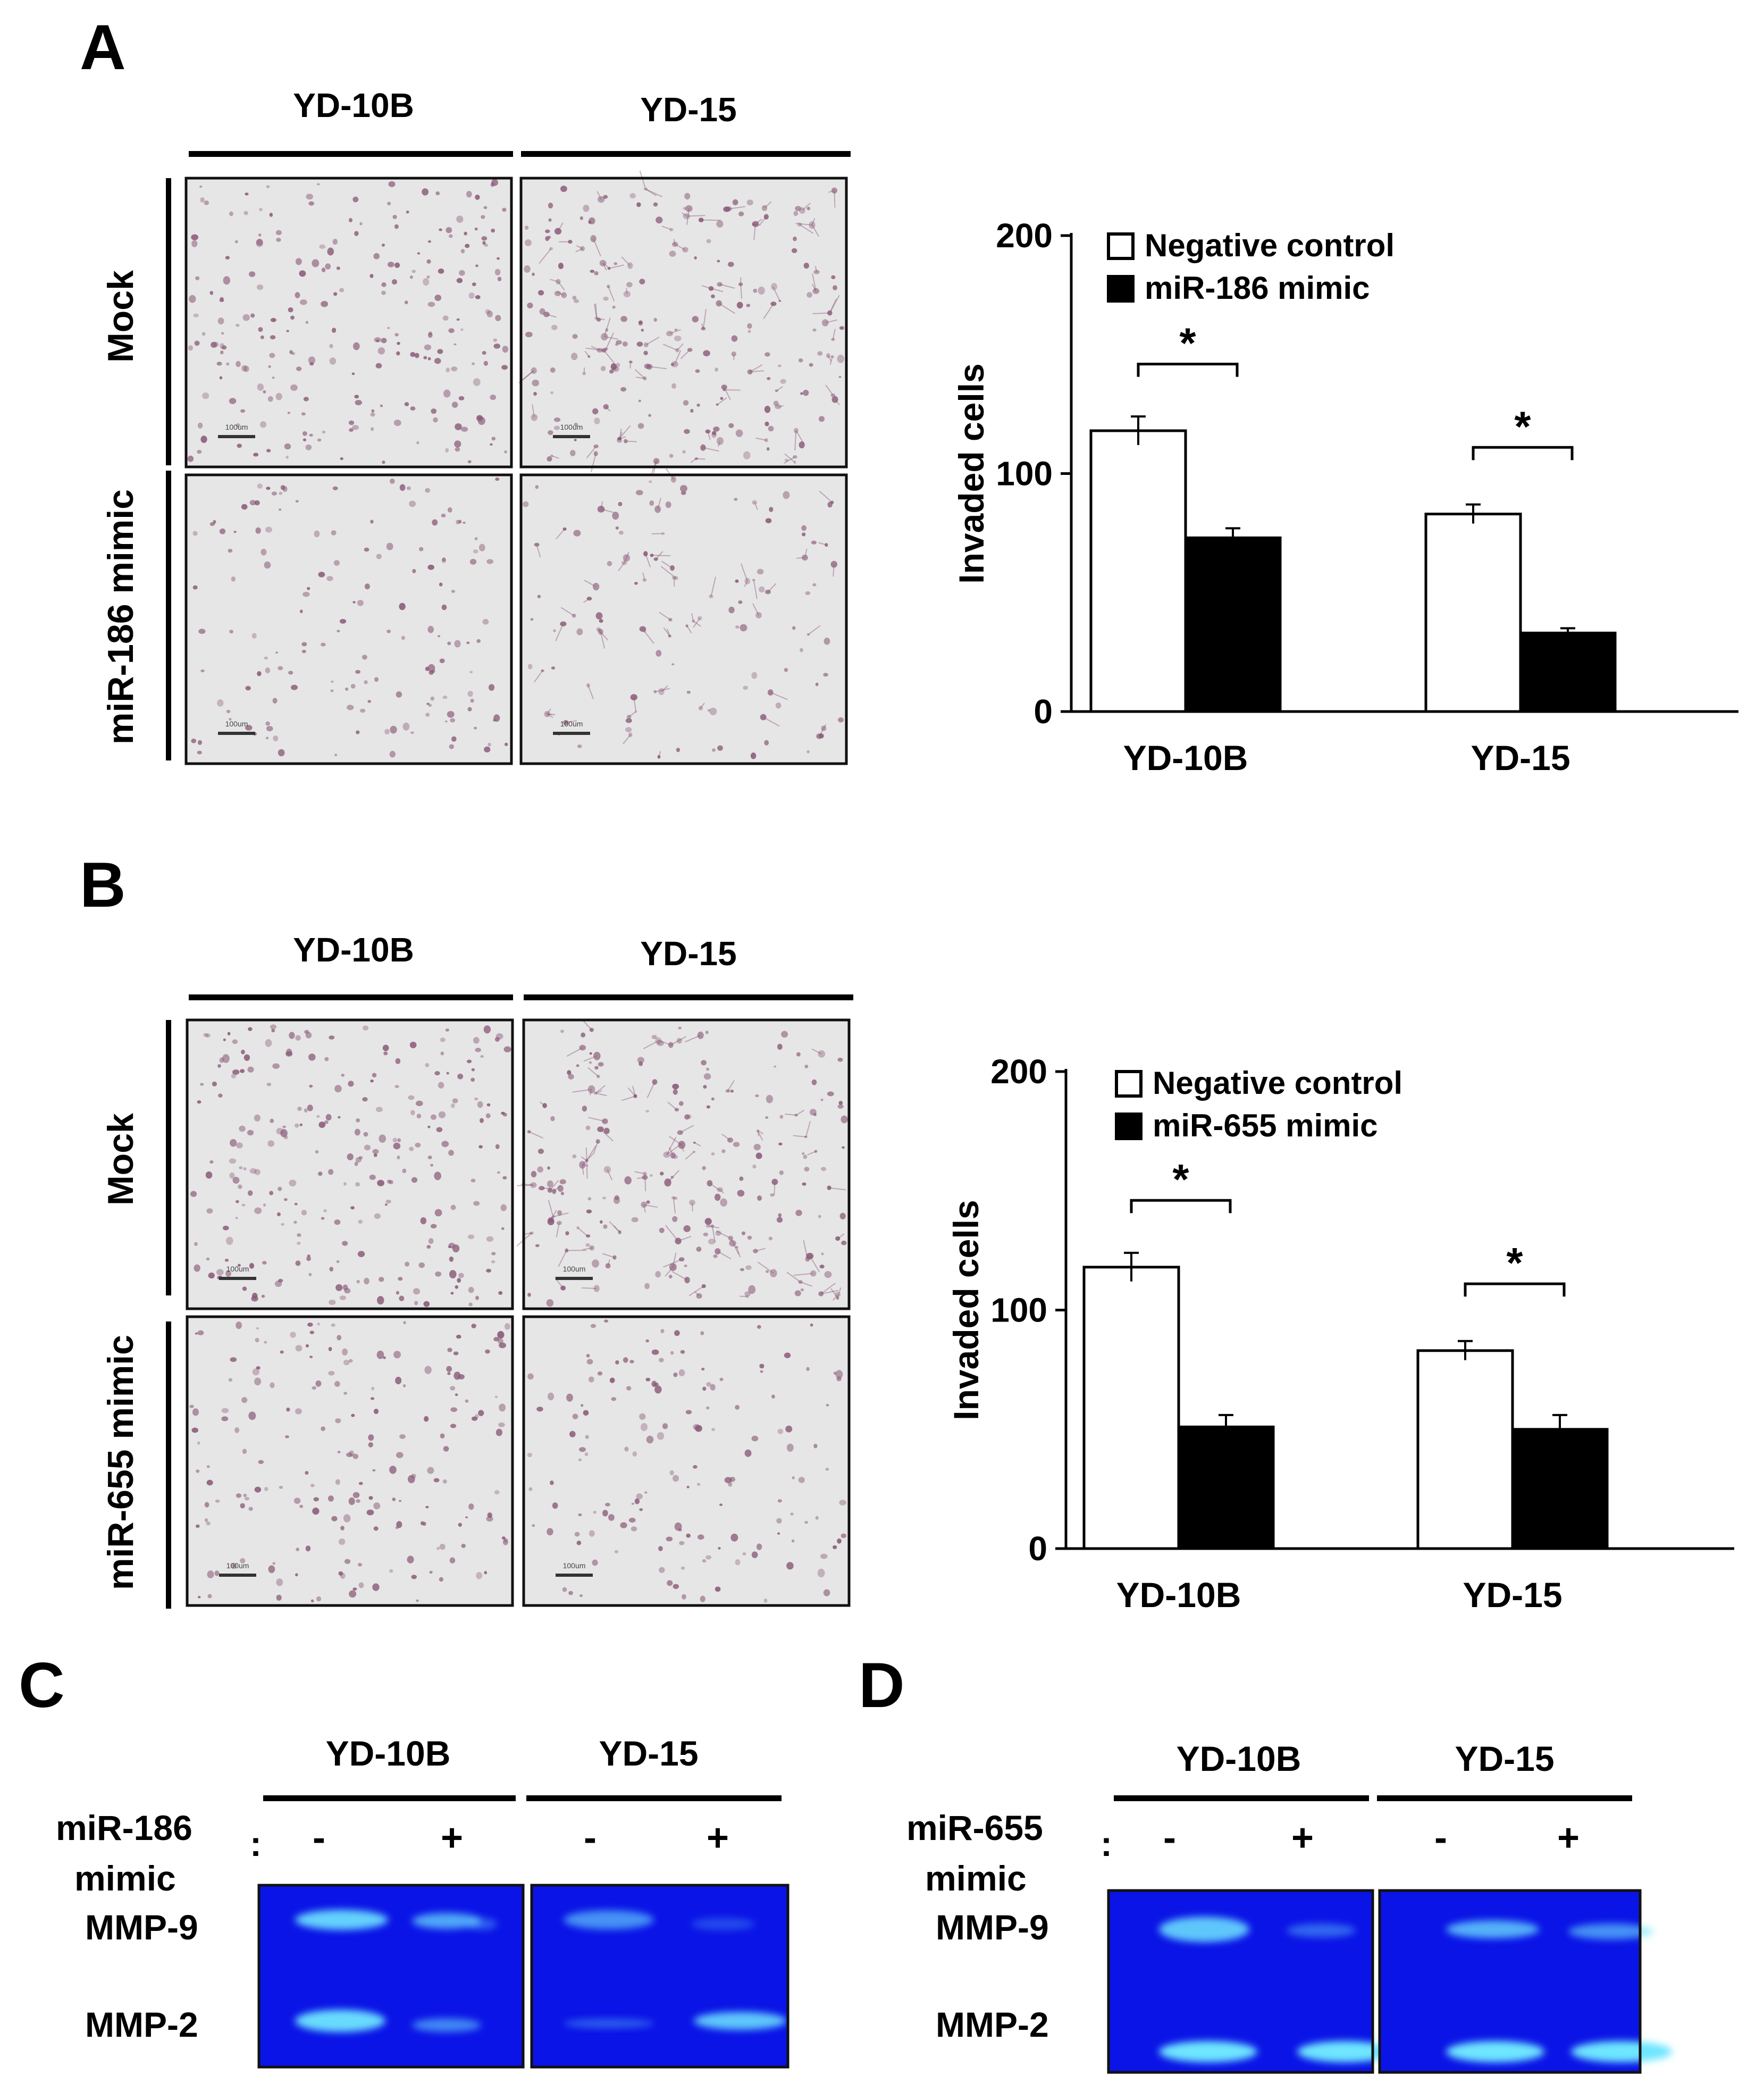  What do you see at coordinates (348, 619) in the screenshot?
I see `panel-a-micrograph-yd10b-mimic: 100um` at bounding box center [348, 619].